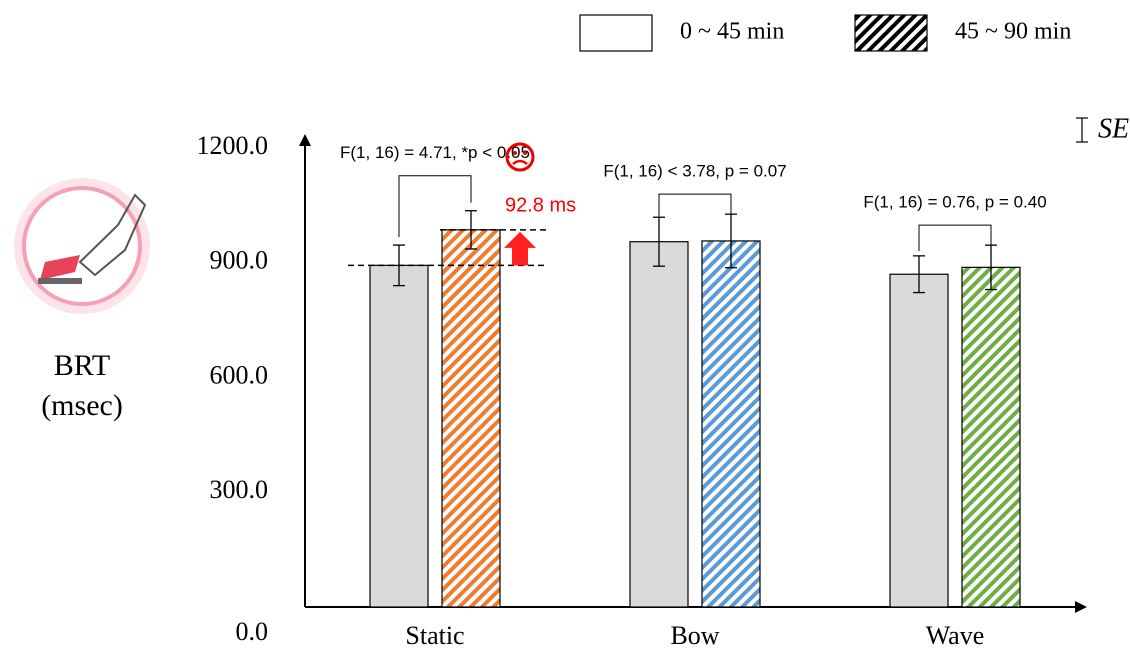  What do you see at coordinates (239, 260) in the screenshot?
I see `y-tick-label: 900.0` at bounding box center [239, 260].